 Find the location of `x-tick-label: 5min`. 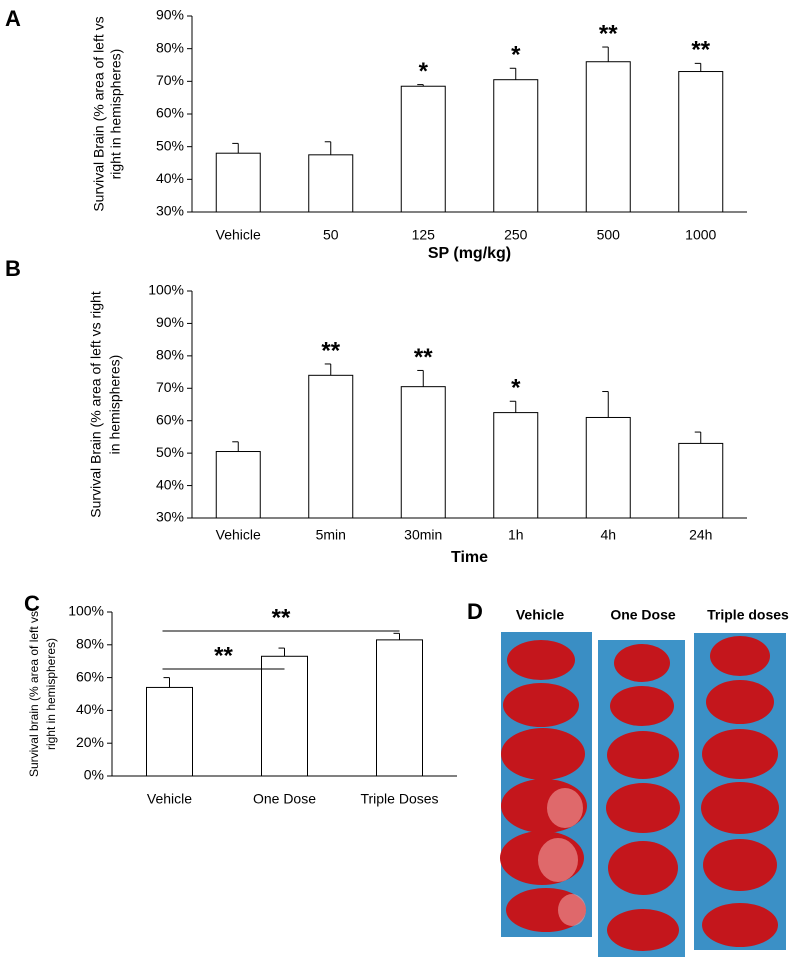

x-tick-label: 5min is located at coordinates (331, 535).